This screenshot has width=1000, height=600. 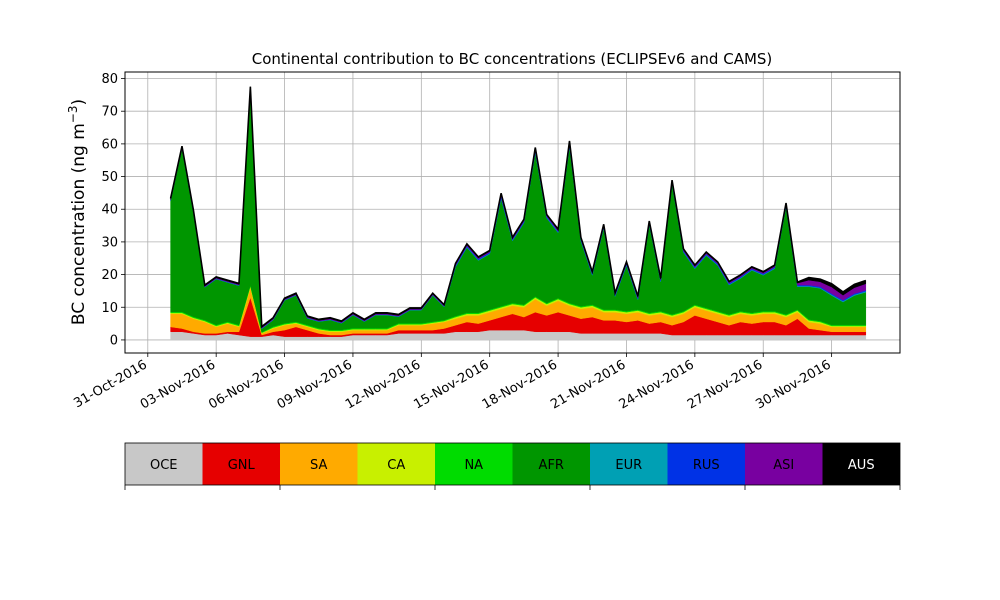 I want to click on x-tick-label: 15-Nov-2016, so click(x=451, y=384).